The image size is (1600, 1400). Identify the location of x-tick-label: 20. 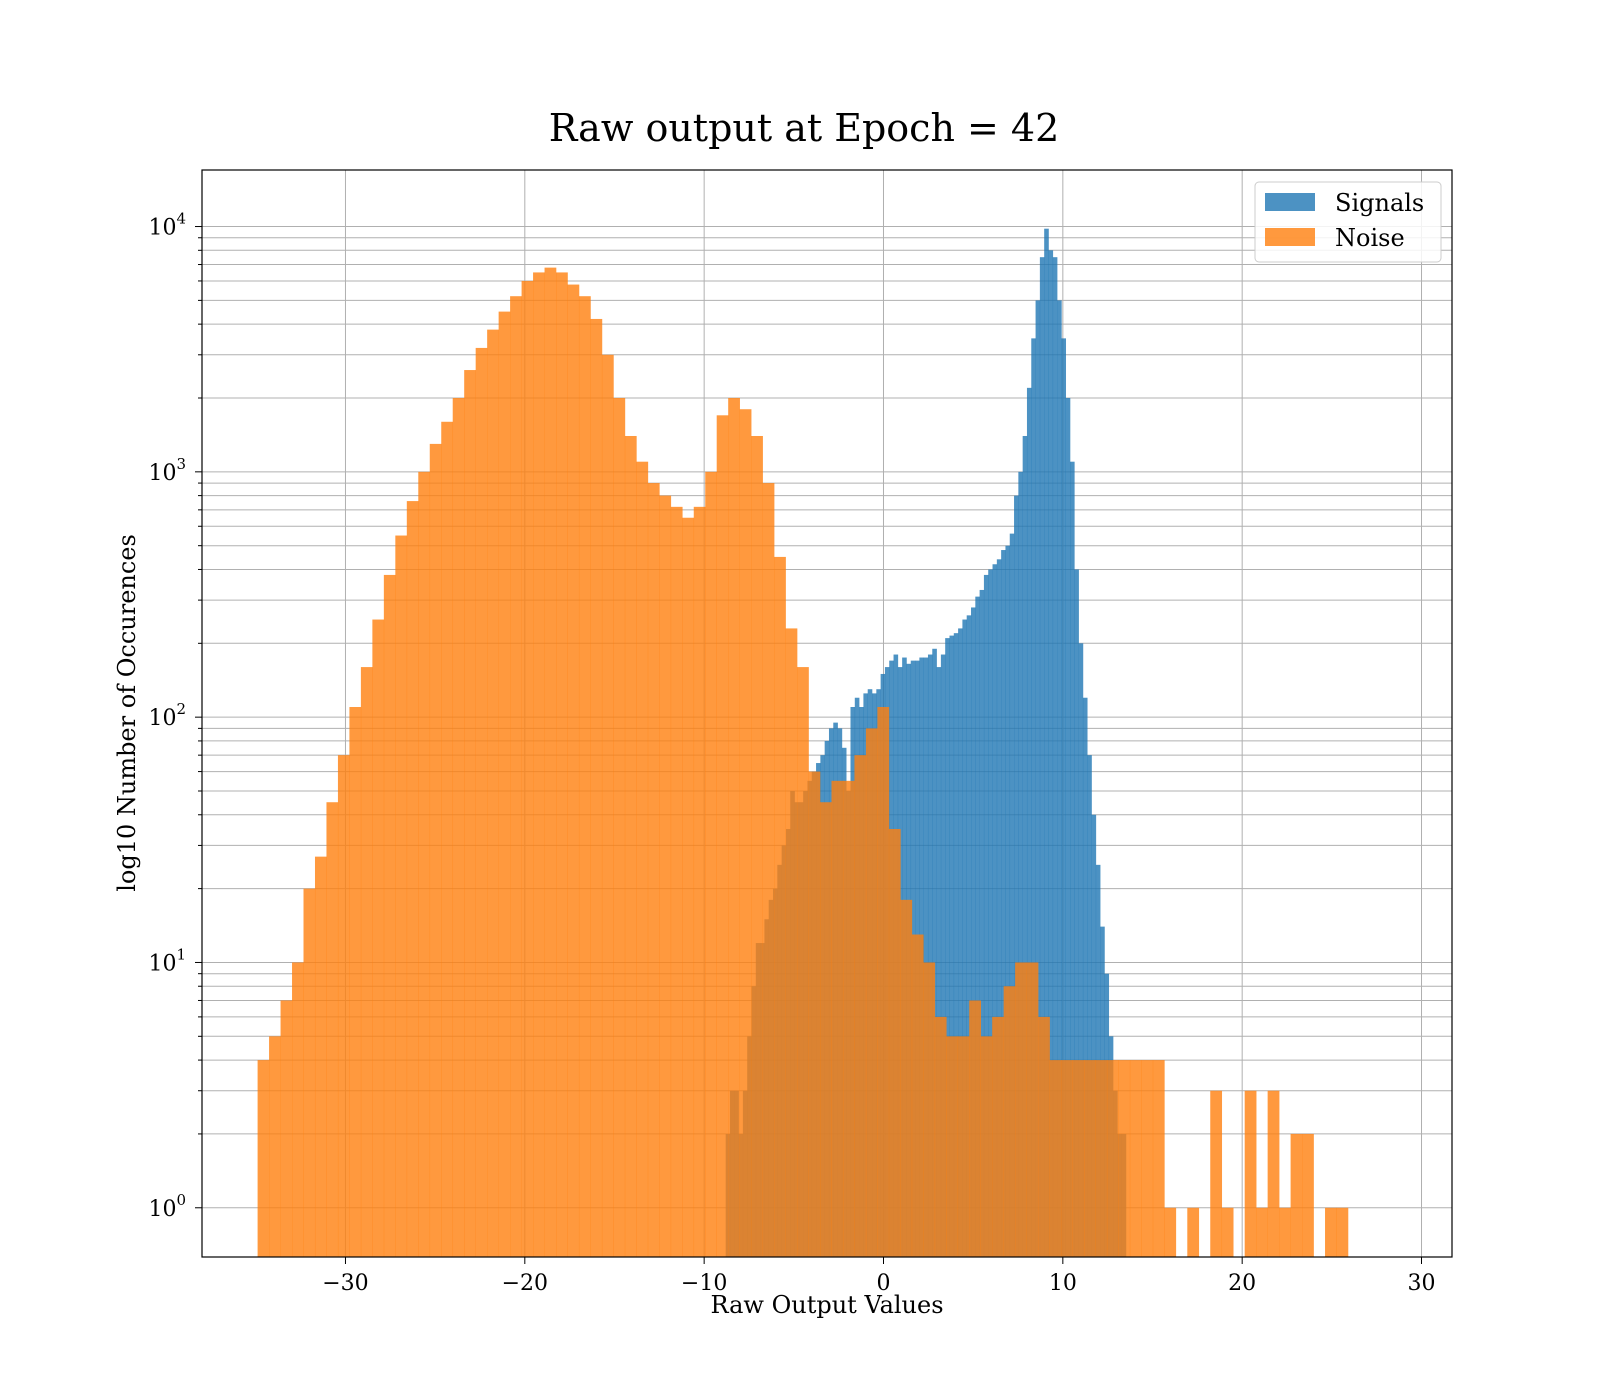
(1242, 1283).